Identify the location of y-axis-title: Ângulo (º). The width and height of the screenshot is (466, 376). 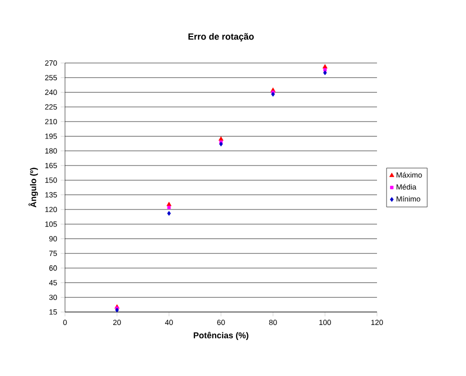
(33, 188).